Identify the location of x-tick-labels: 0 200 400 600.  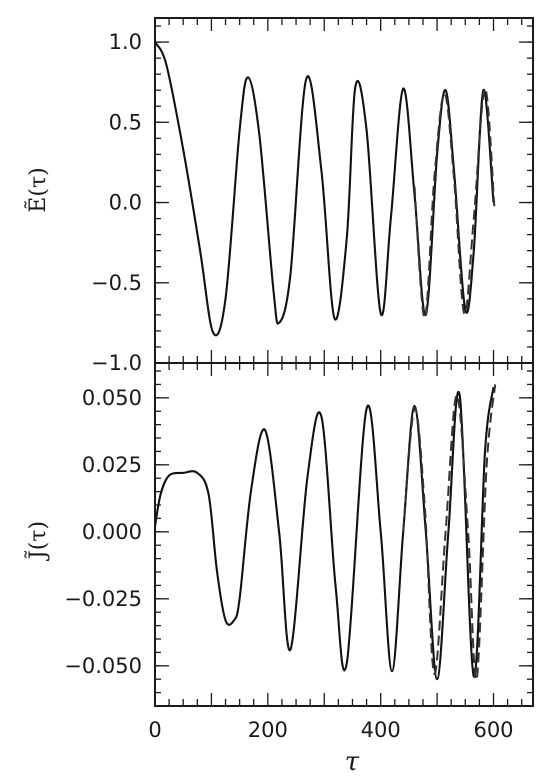
(330, 730).